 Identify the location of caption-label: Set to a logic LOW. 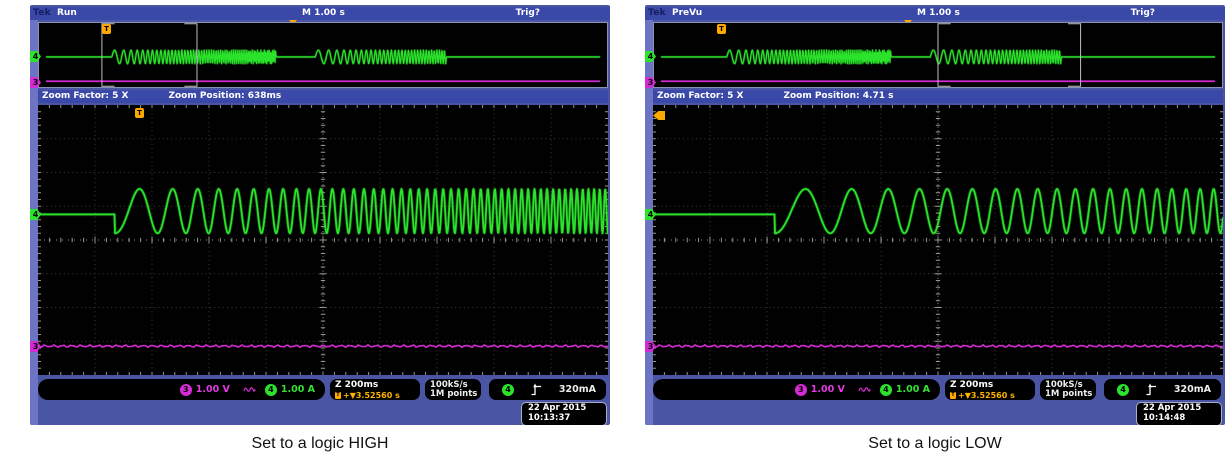
(935, 443).